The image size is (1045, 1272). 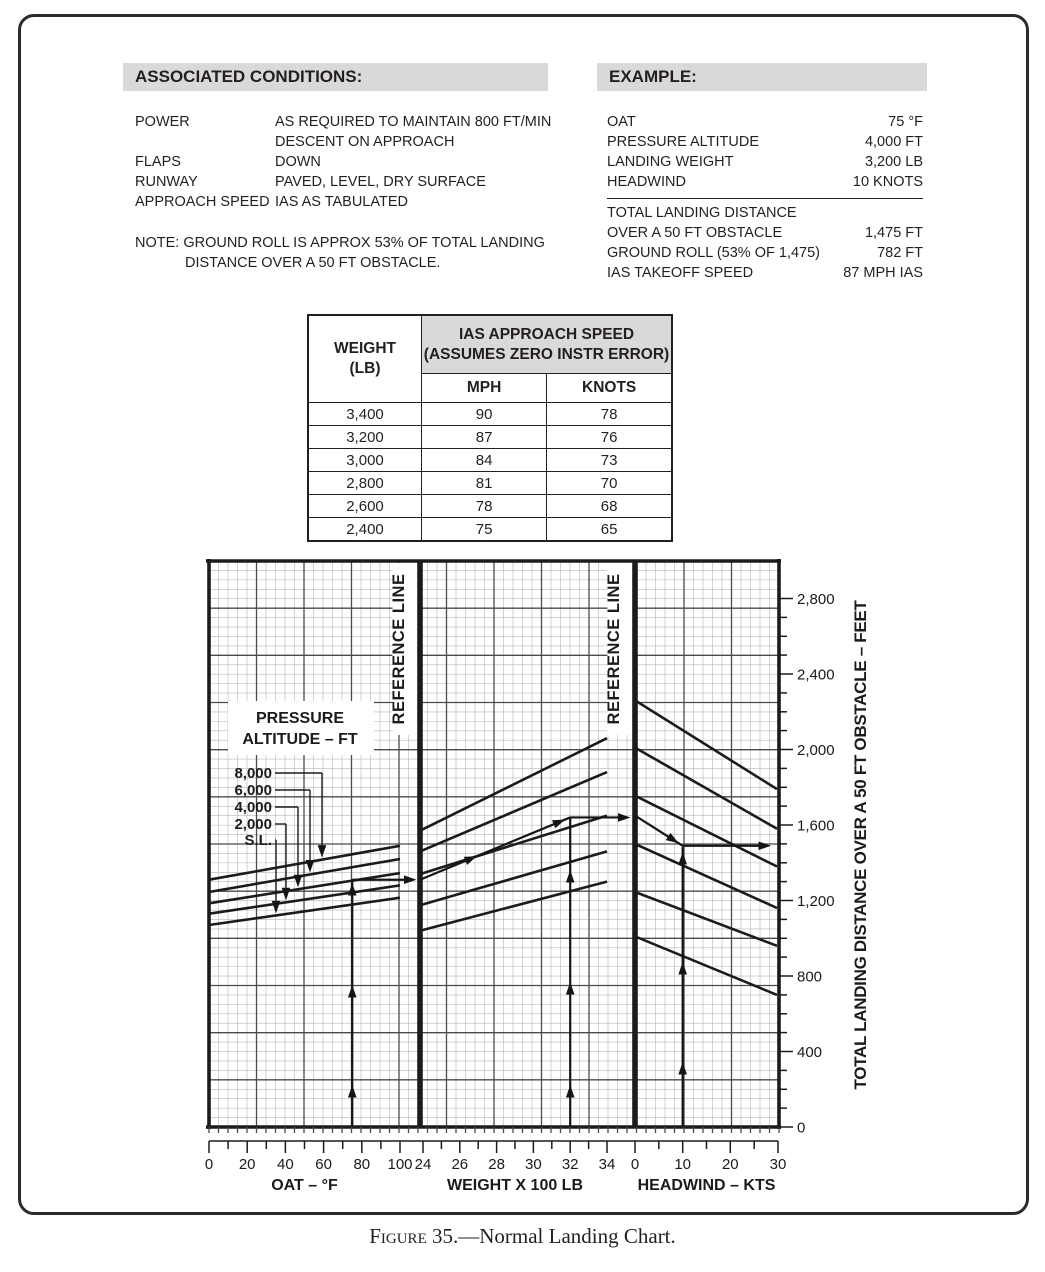 What do you see at coordinates (609, 437) in the screenshot?
I see `knots-cell: 76` at bounding box center [609, 437].